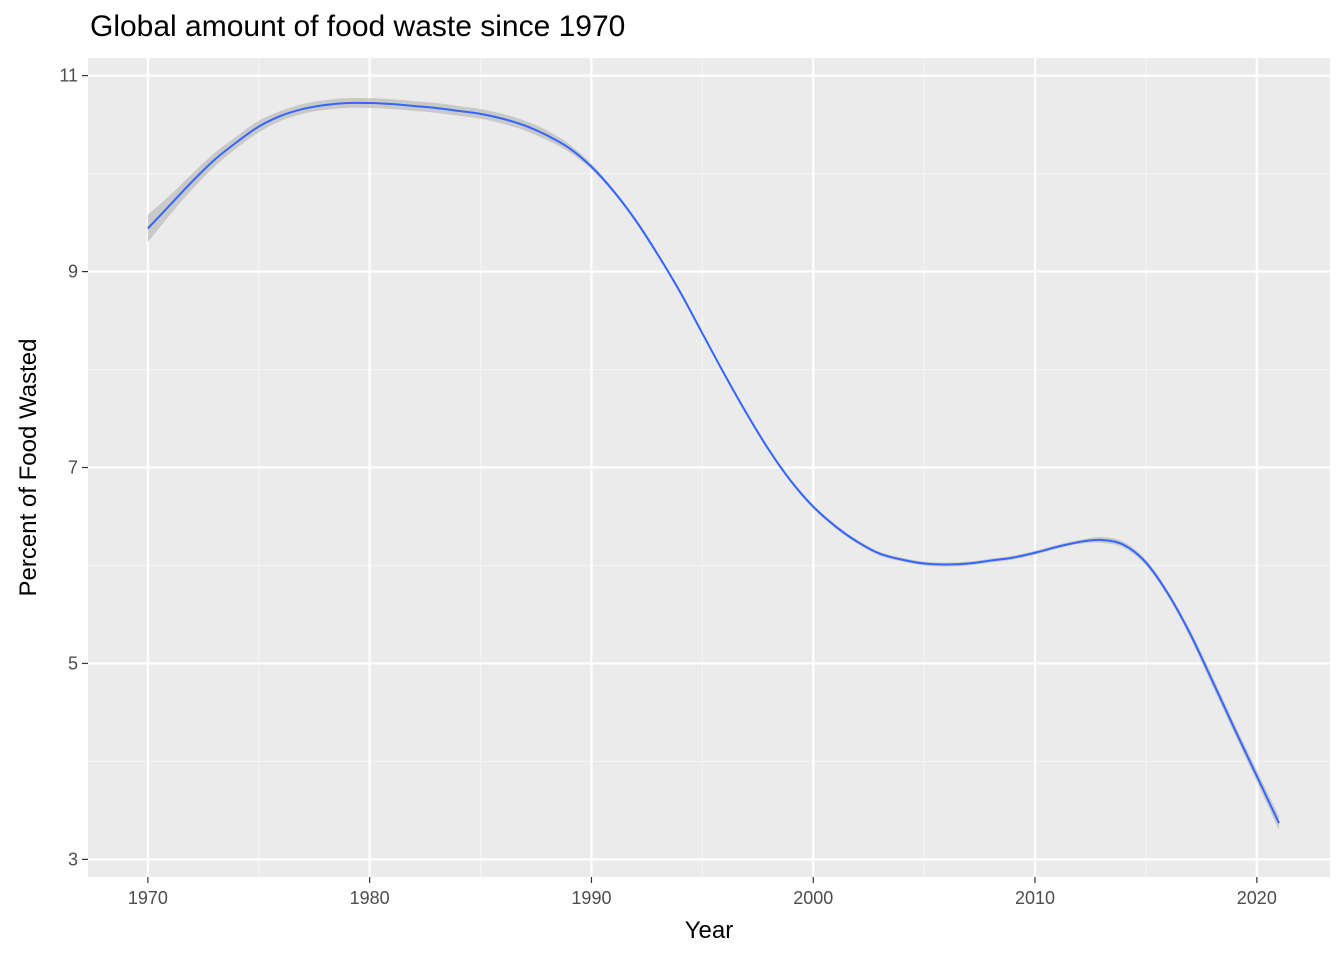  Describe the element at coordinates (591, 898) in the screenshot. I see `x-tick-label: 1990` at that location.